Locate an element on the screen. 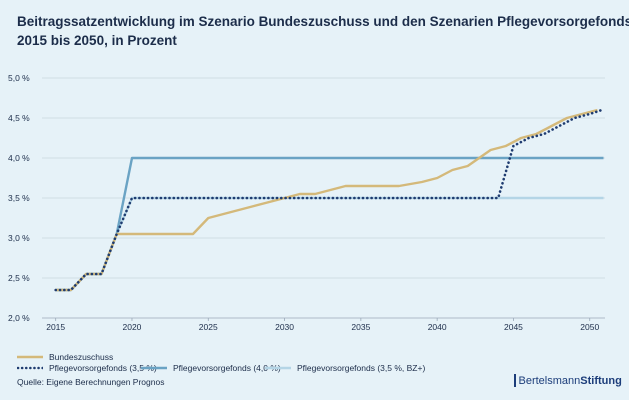 This screenshot has width=629, height=400. x-tick-label: 2025 is located at coordinates (208, 327).